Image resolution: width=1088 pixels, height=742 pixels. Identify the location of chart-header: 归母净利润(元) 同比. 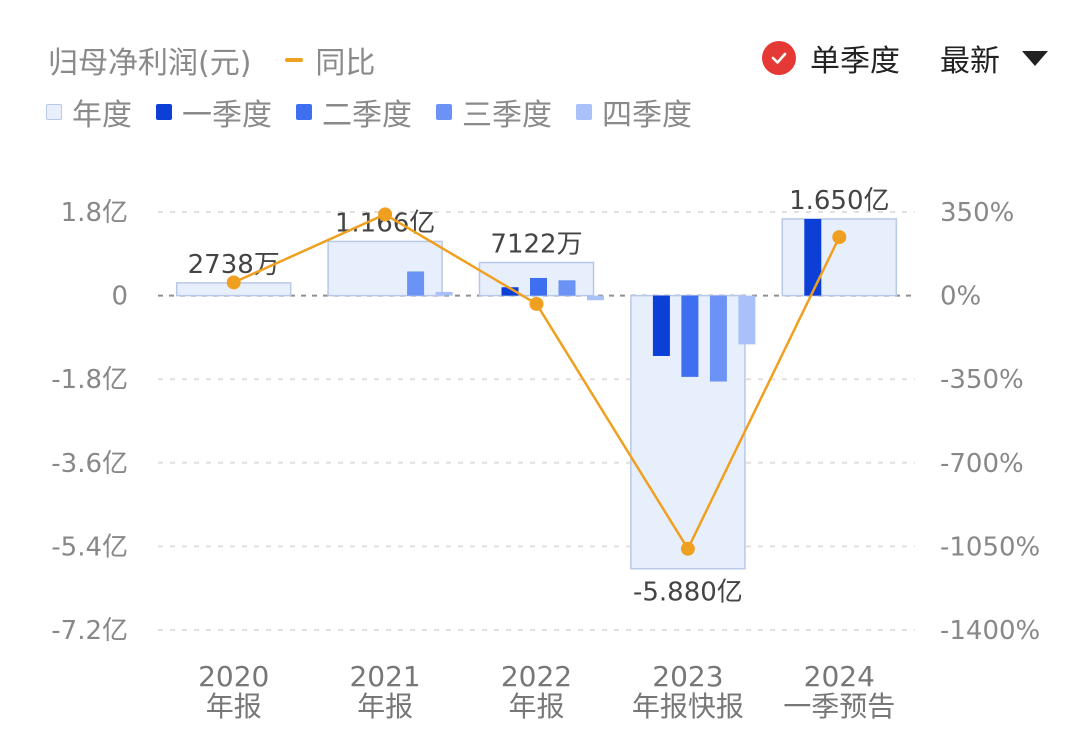
(211, 60).